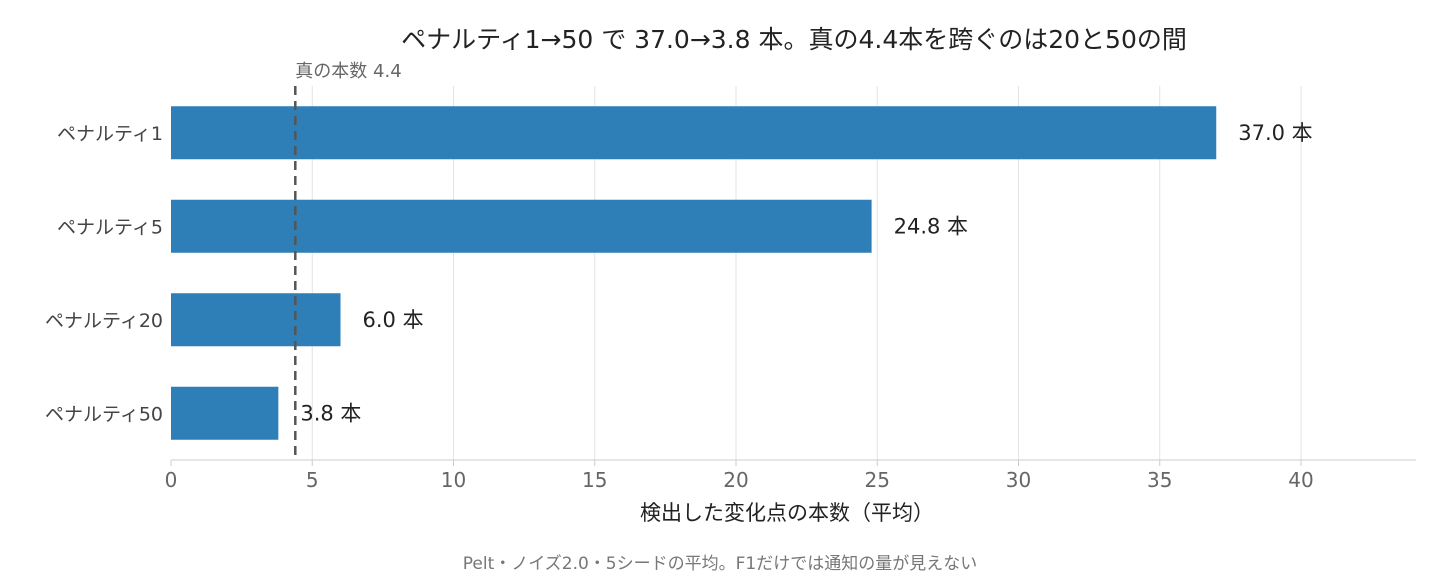  What do you see at coordinates (1018, 480) in the screenshot?
I see `x-tick-label: 30` at bounding box center [1018, 480].